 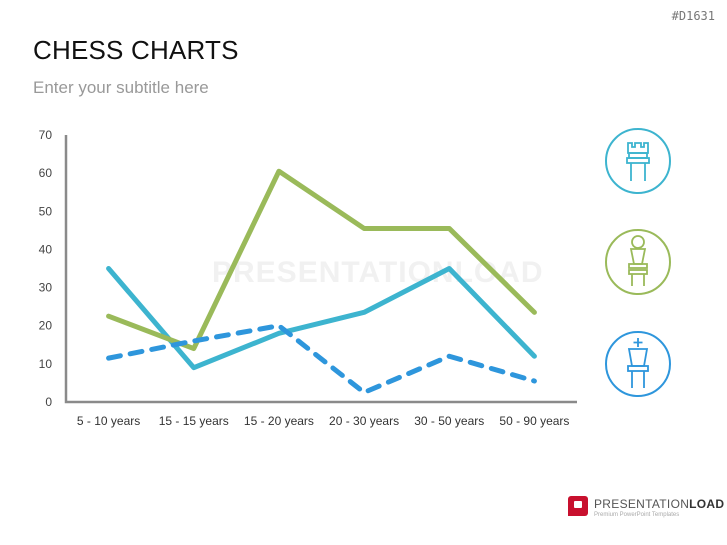 I want to click on x-tick-label: 50 - 90 years, so click(x=534, y=421).